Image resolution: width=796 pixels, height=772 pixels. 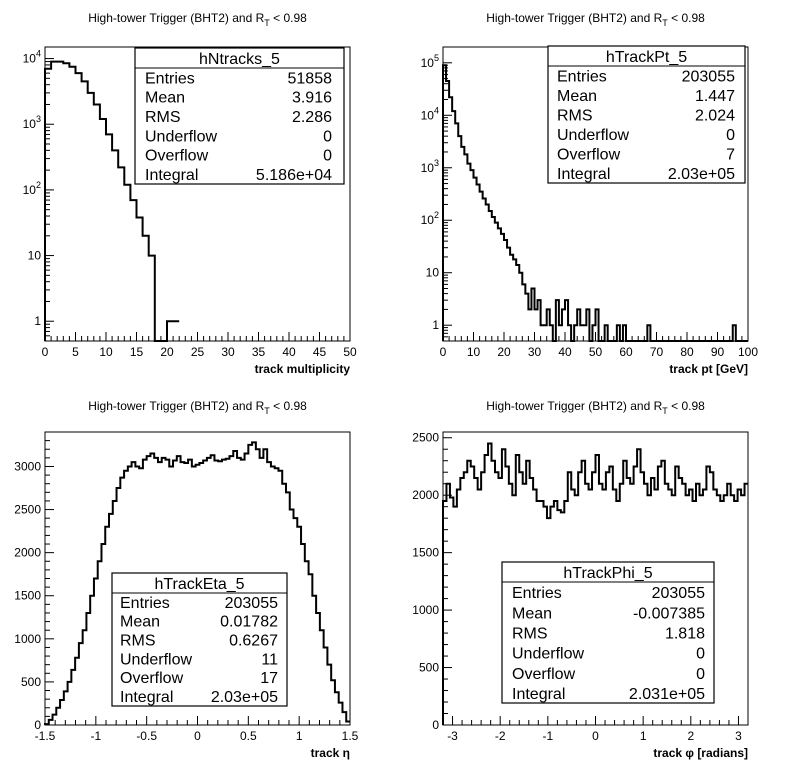 I want to click on stats-row-value: 2.024, so click(x=715, y=116).